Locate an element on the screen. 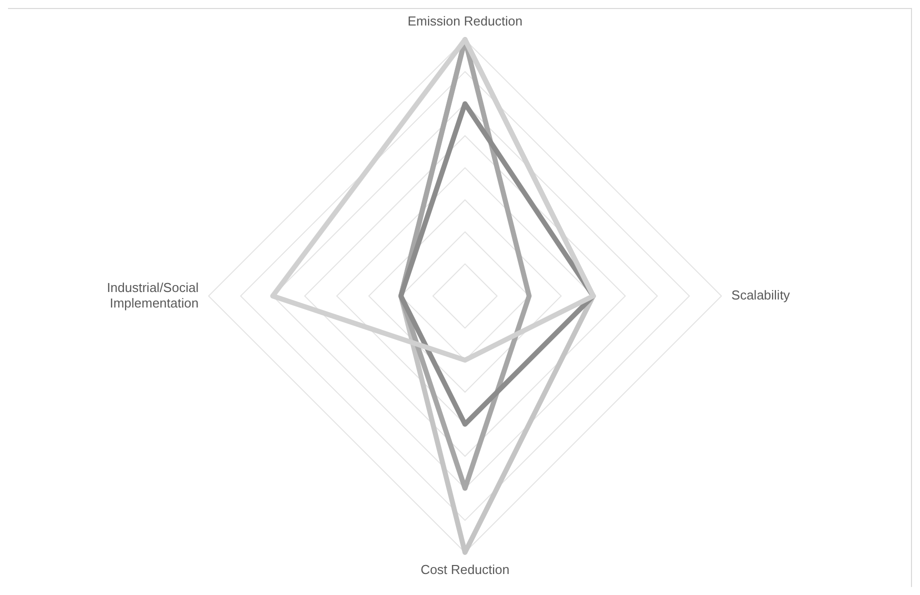  spoke-label: Cost Reduction is located at coordinates (465, 569).